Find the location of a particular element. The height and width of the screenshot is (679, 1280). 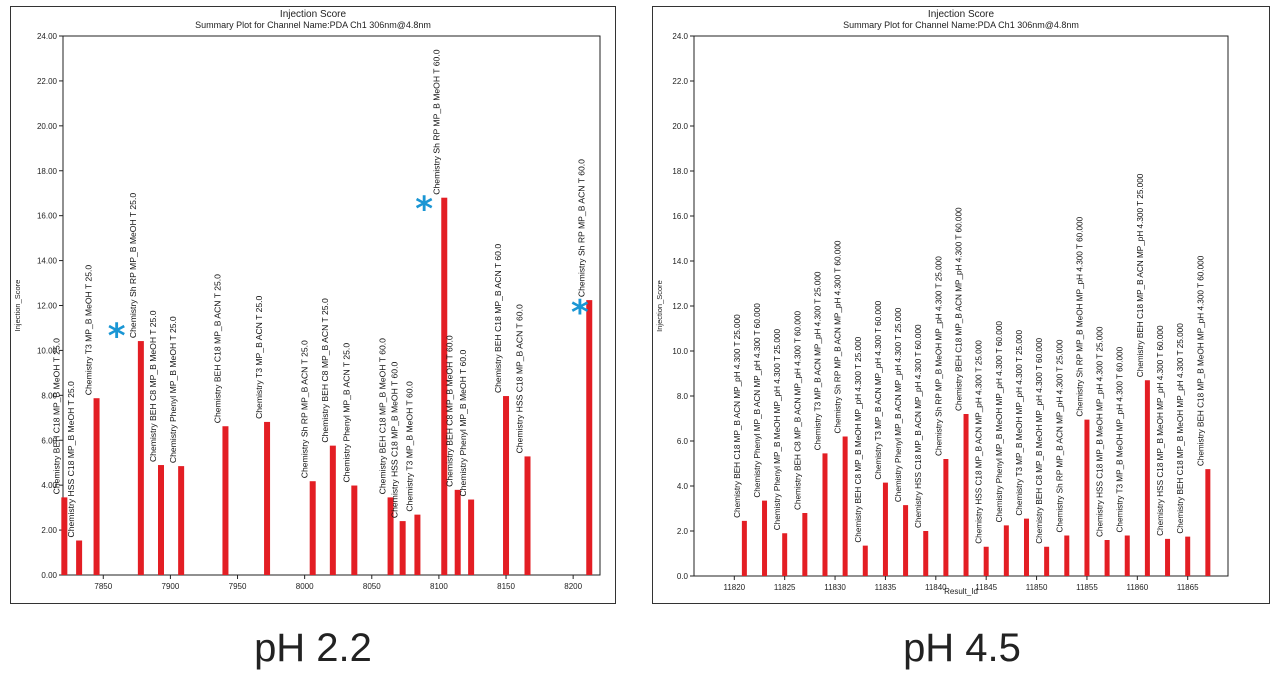

x-tick-label: 8000 is located at coordinates (305, 586).